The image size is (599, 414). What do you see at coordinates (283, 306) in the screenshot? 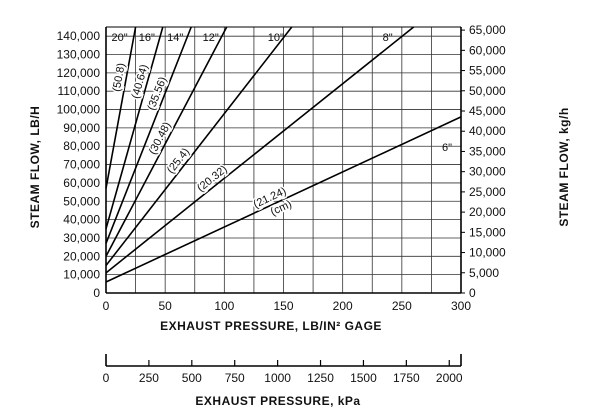
I see `x-tick-label: 150` at bounding box center [283, 306].